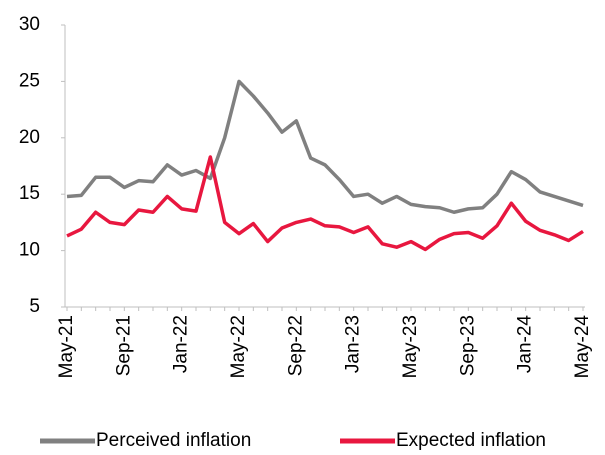 The width and height of the screenshot is (605, 455). What do you see at coordinates (238, 346) in the screenshot?
I see `x-tick-label: May-22` at bounding box center [238, 346].